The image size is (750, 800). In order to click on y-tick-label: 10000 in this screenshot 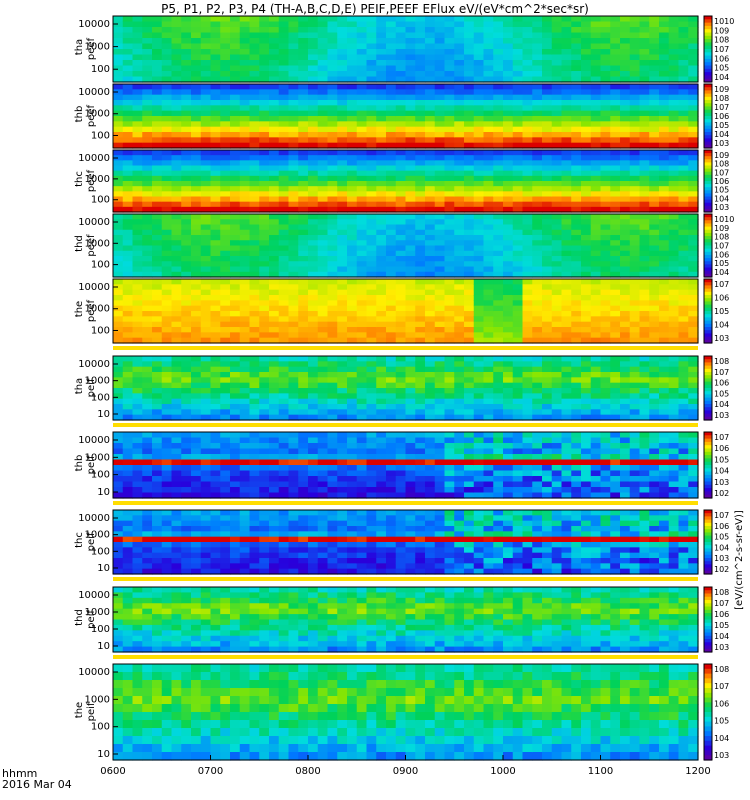, I will do `click(94, 287)`.